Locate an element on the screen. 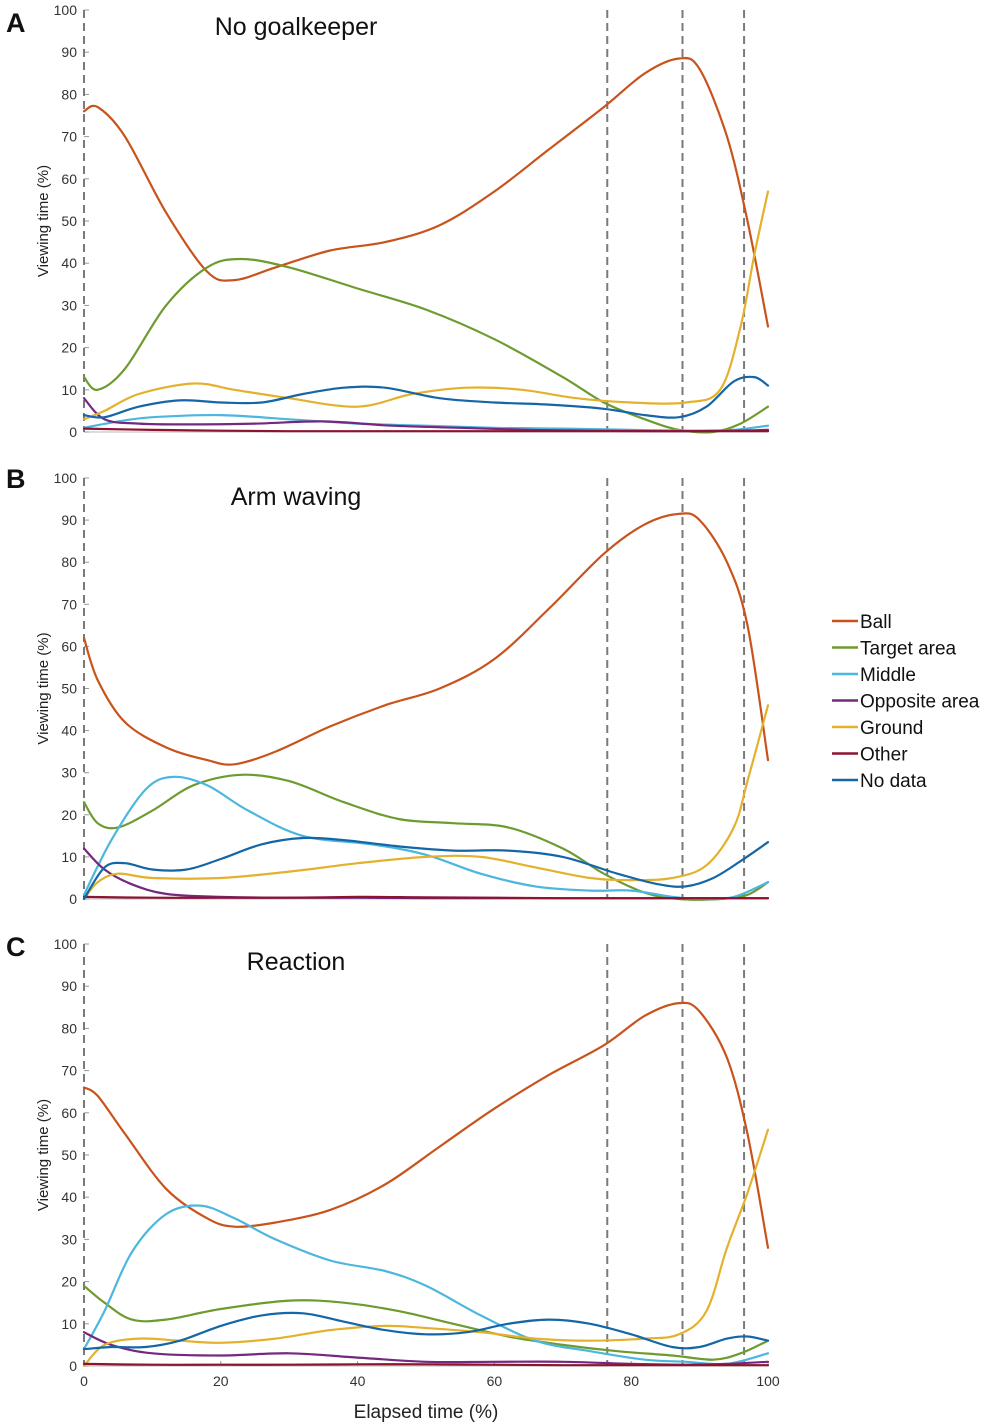 This screenshot has width=1000, height=1426. legend-item-no-data: No data is located at coordinates (879, 781).